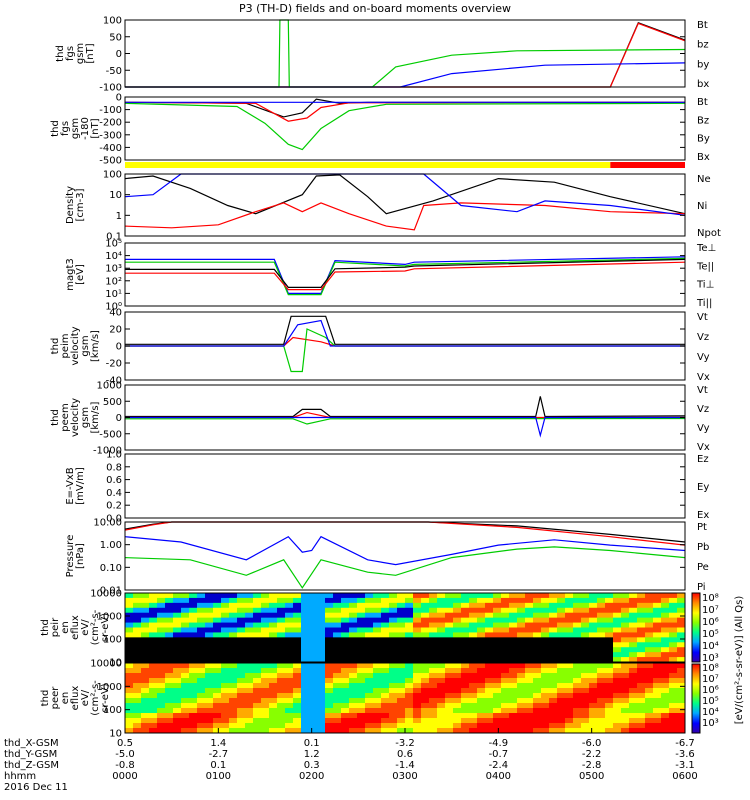  I want to click on y-axis-label: eV/, so click(85, 697).